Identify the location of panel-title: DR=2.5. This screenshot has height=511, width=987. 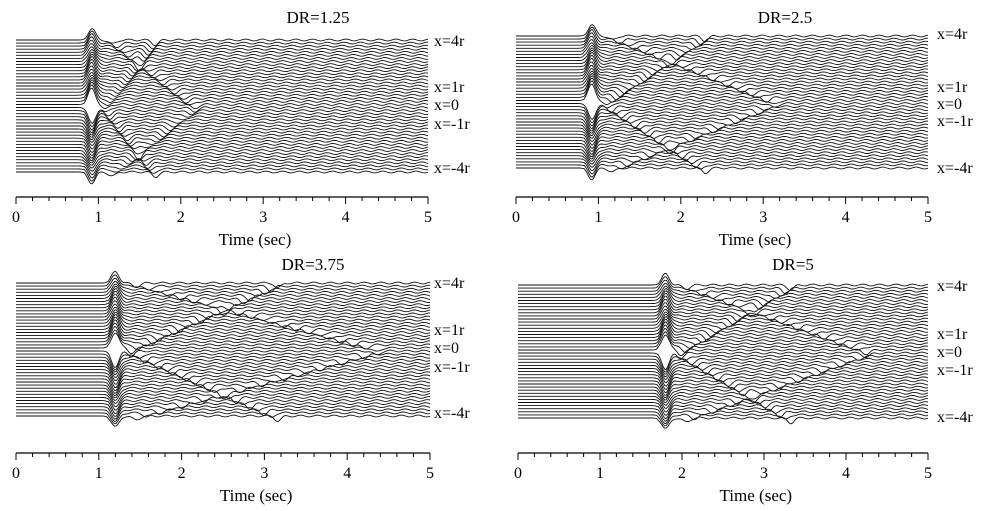
(785, 17).